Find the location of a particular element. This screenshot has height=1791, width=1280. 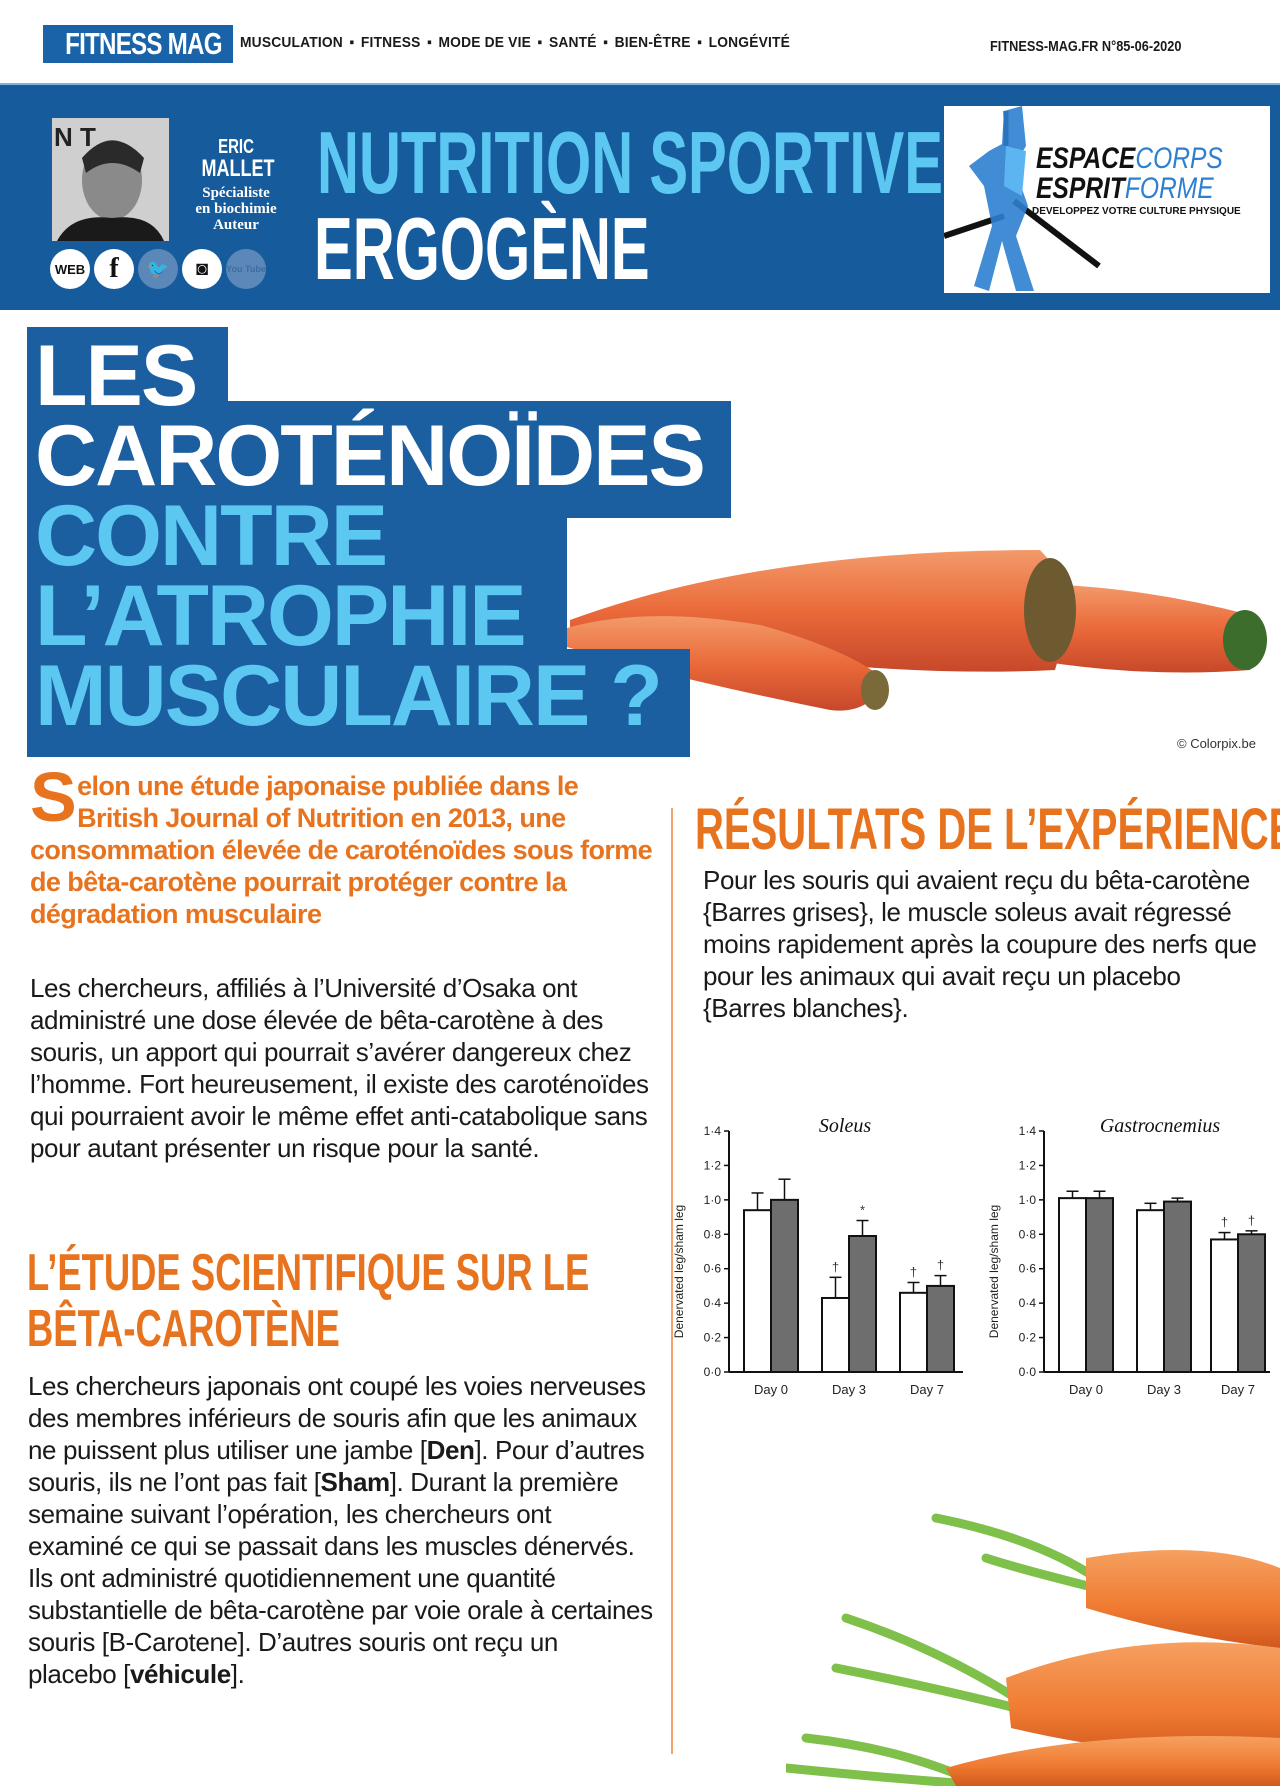

photo-credit: © Colorpix.be is located at coordinates (1216, 743).